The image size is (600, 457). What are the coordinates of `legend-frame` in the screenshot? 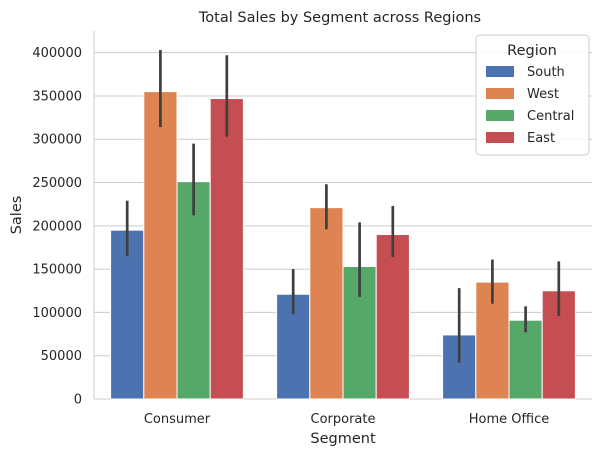 It's located at (532, 95).